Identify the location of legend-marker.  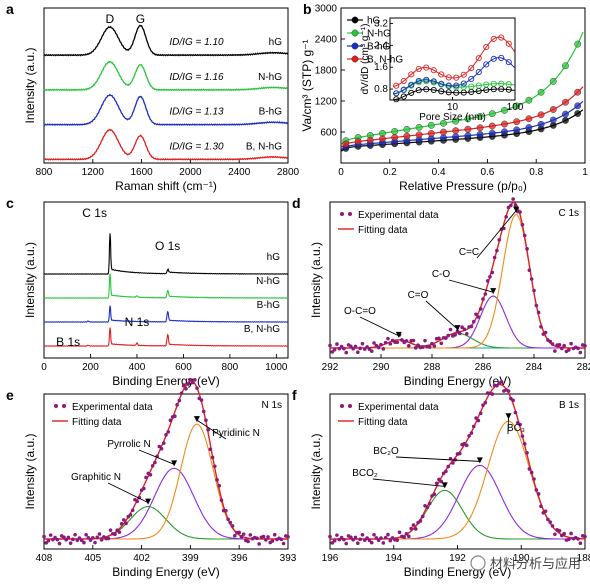
(56, 406).